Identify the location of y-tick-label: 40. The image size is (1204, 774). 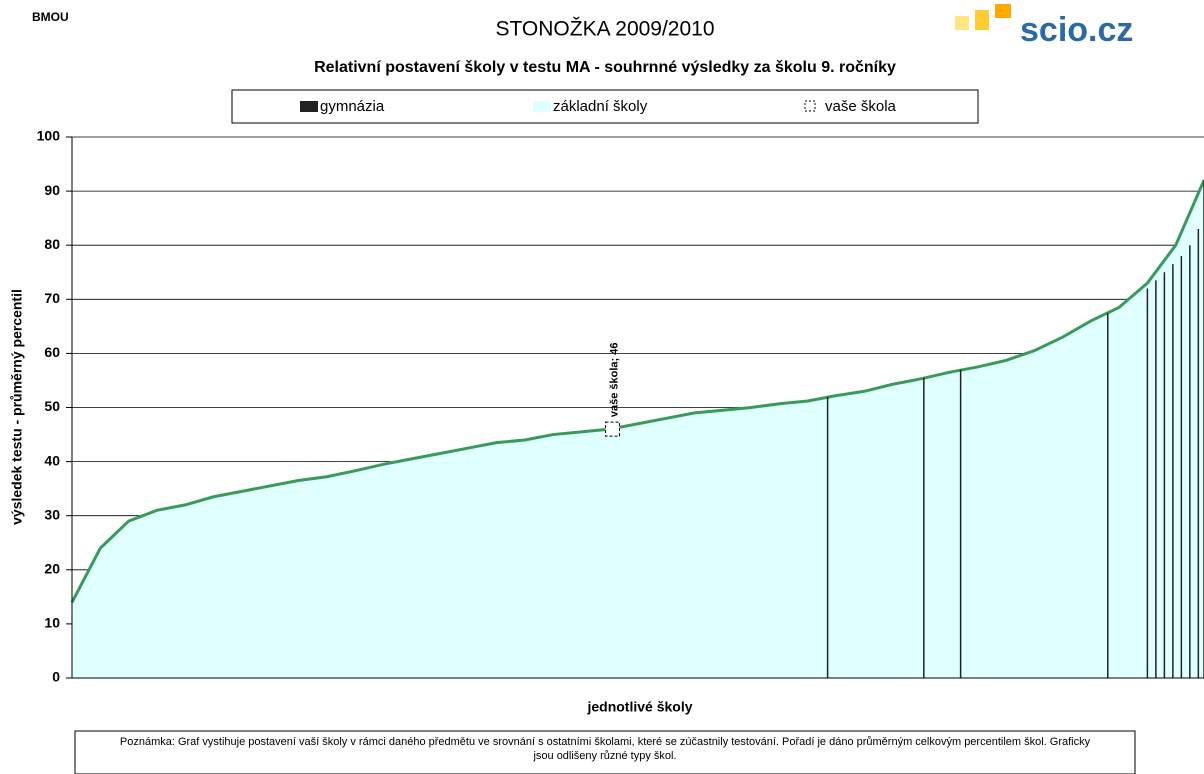
(52, 460).